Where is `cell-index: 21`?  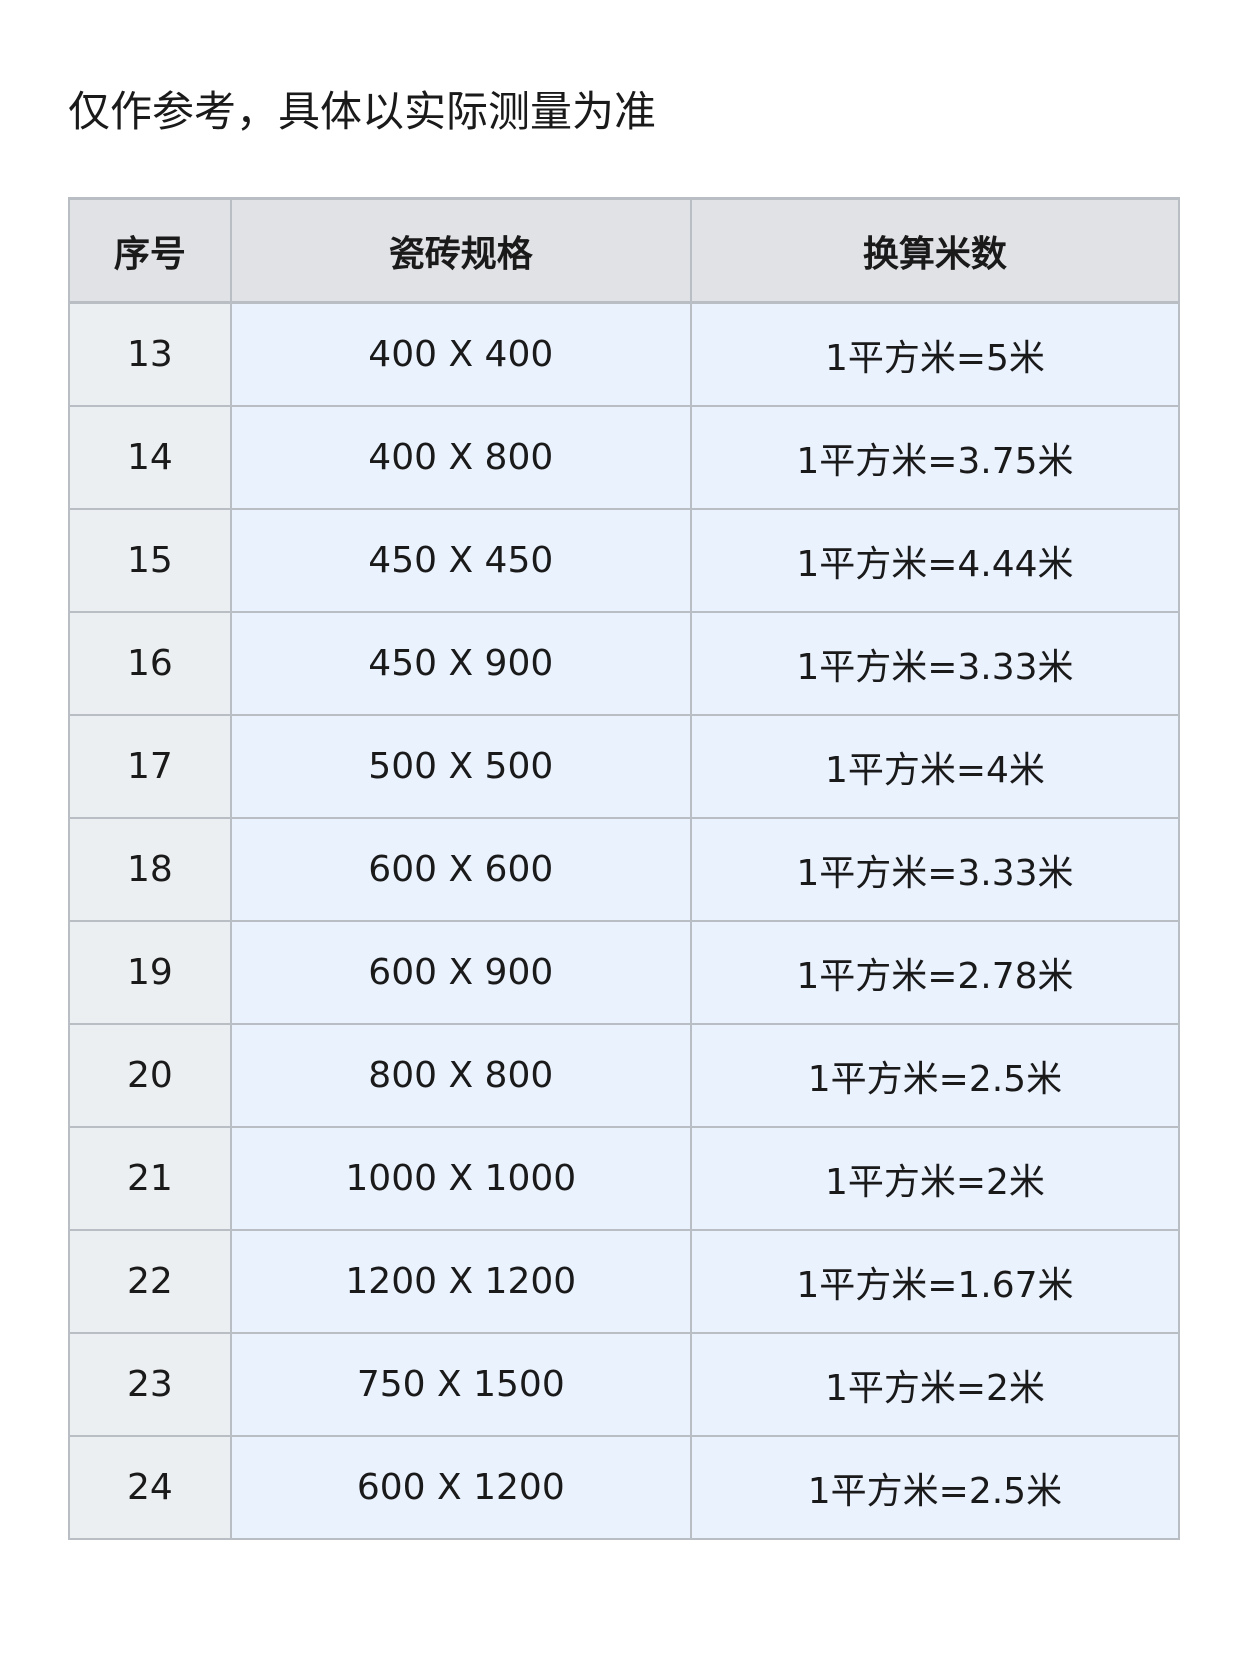
cell-index: 21 is located at coordinates (150, 1178).